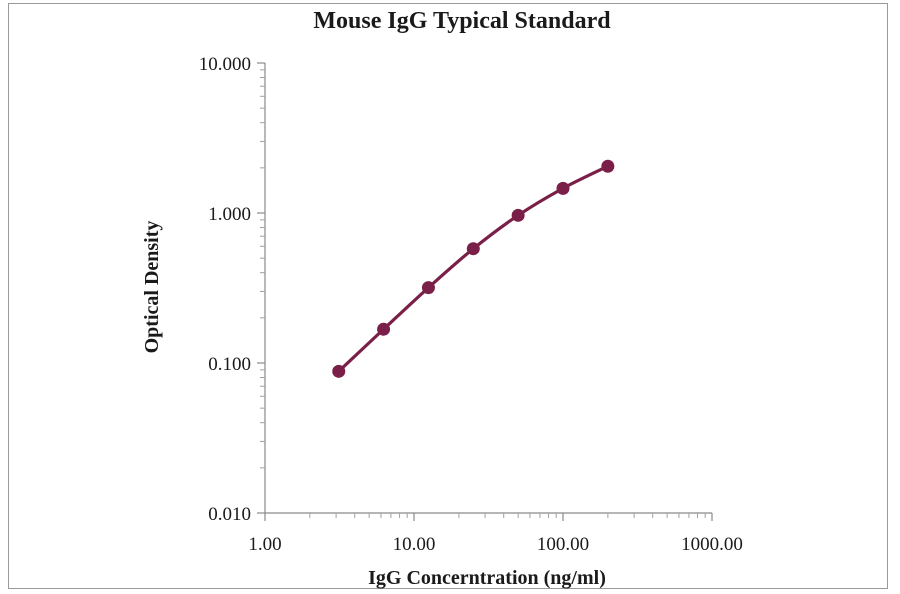 This screenshot has height=594, width=900. What do you see at coordinates (488, 517) in the screenshot?
I see `x-axis-ticks` at bounding box center [488, 517].